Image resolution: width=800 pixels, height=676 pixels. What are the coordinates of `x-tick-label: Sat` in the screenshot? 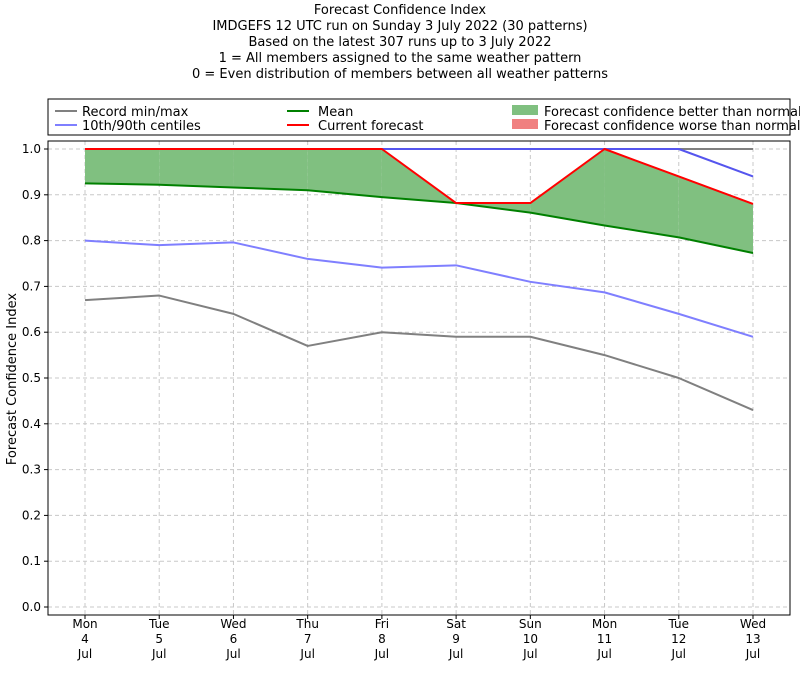 It's located at (456, 624).